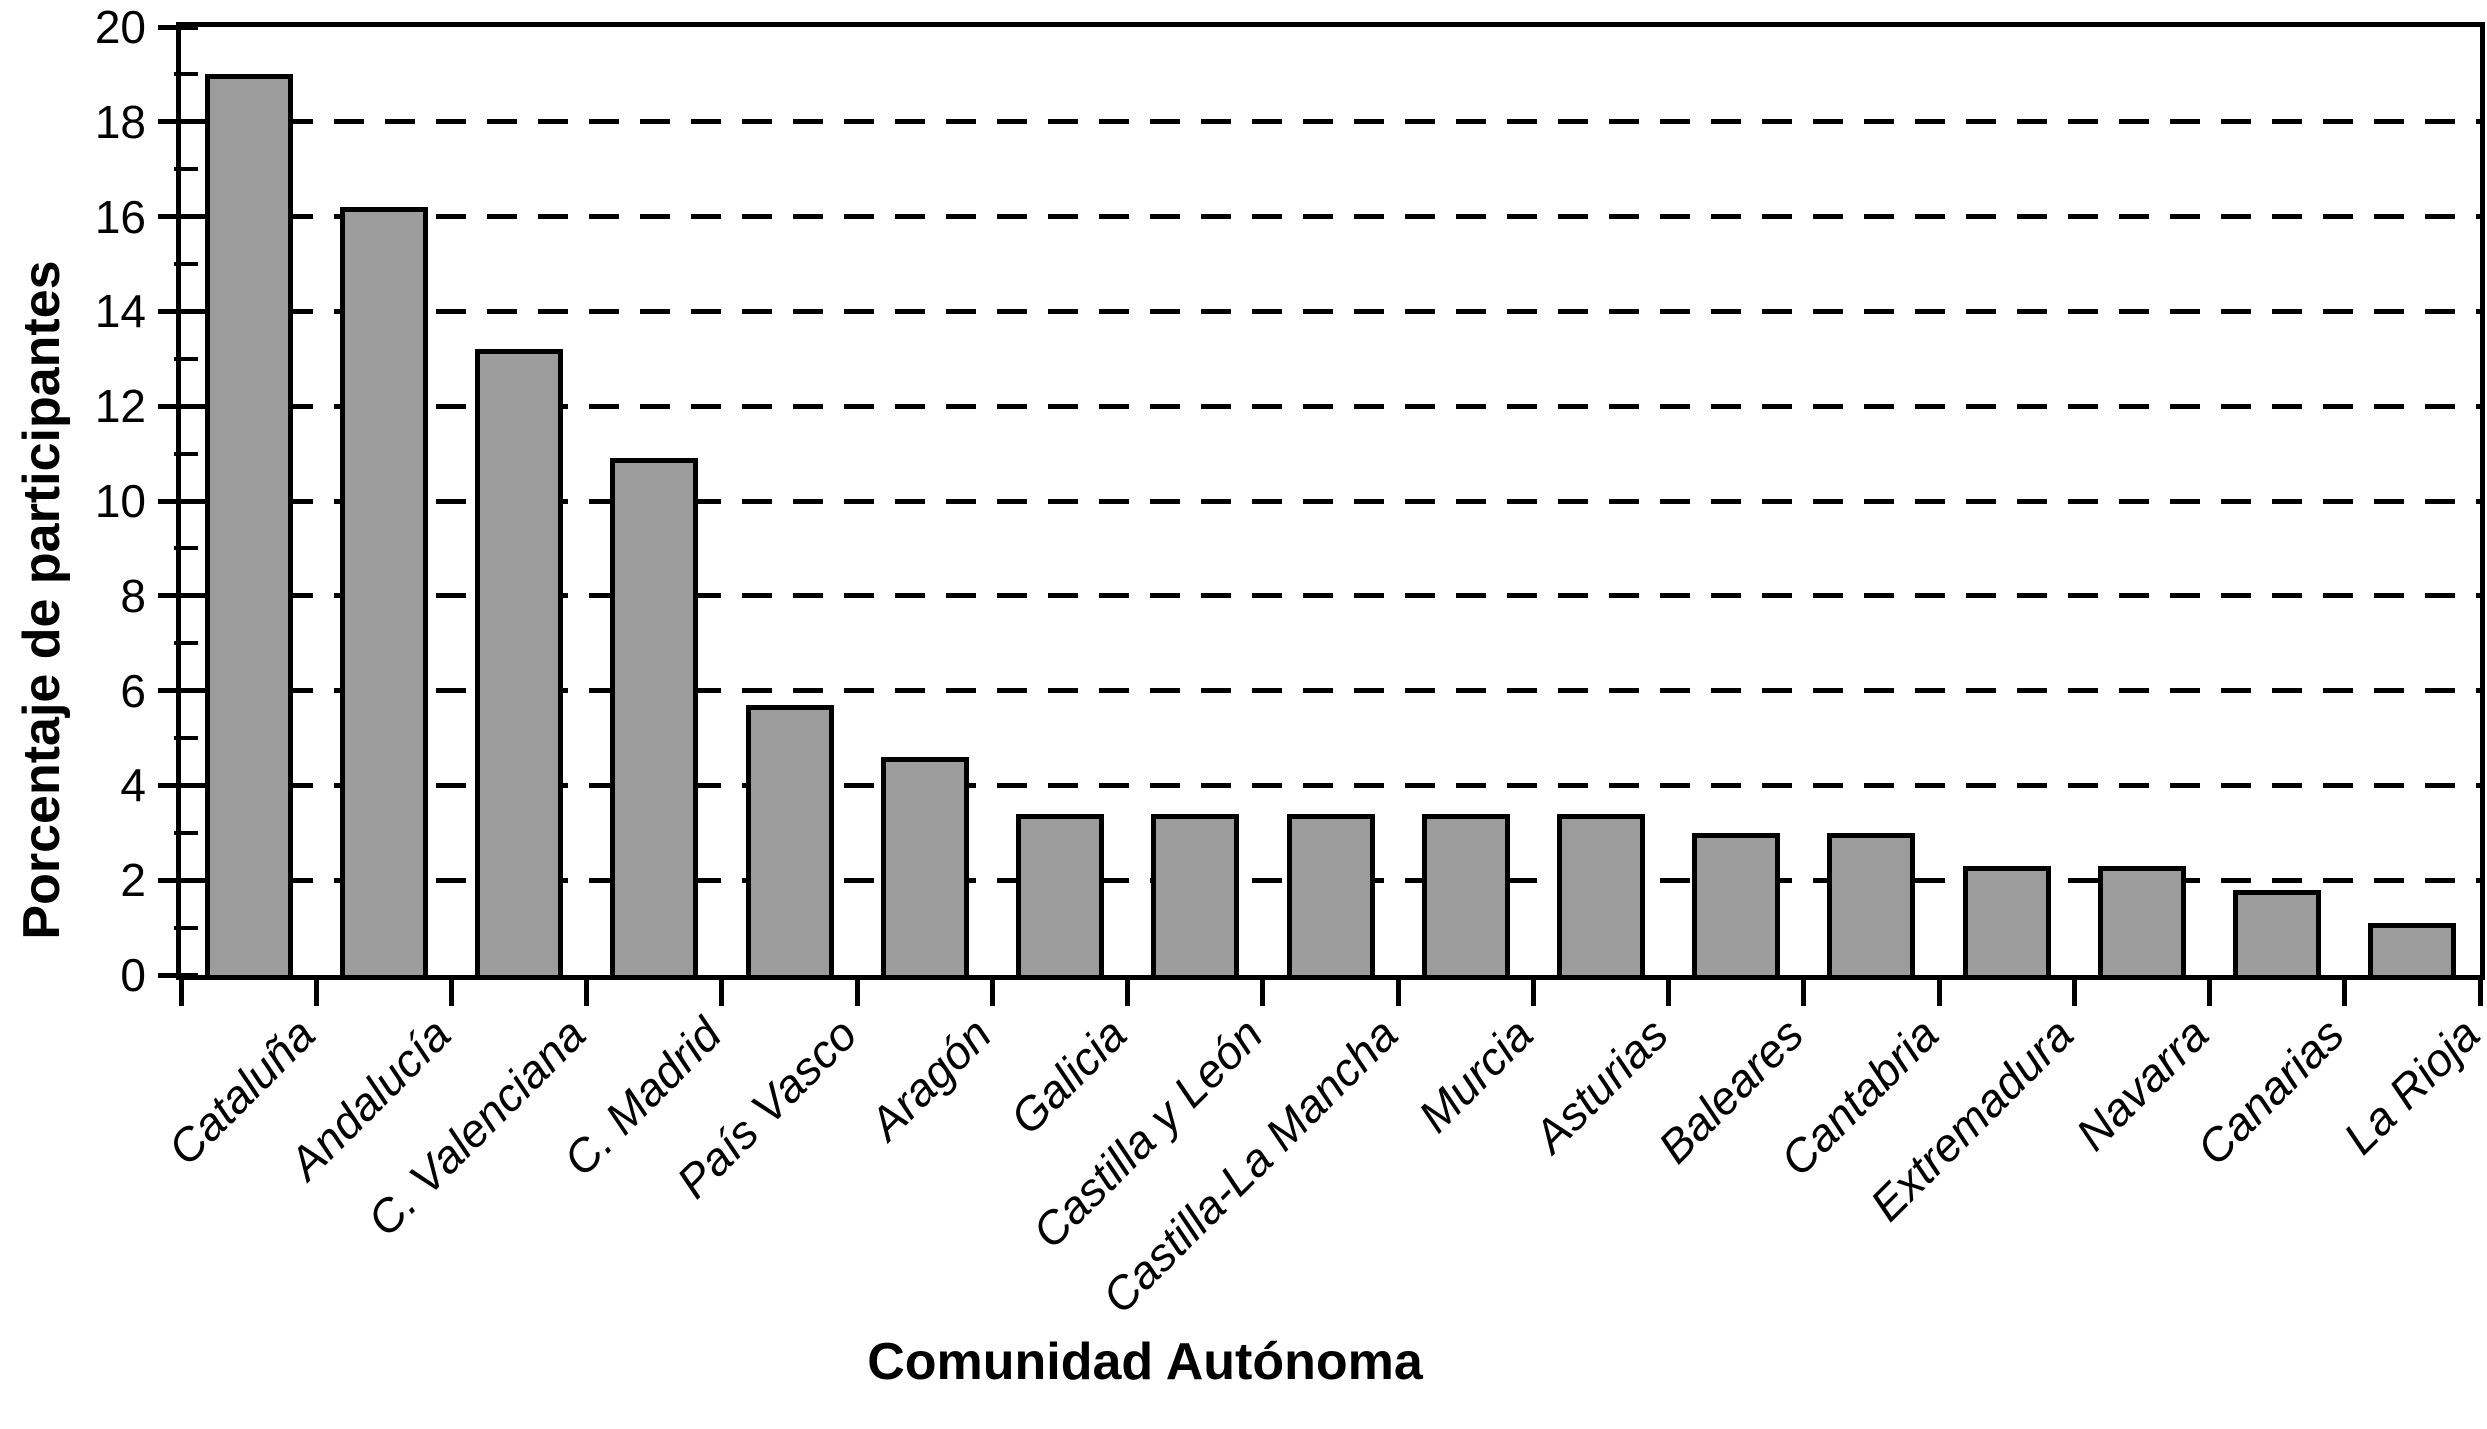  Describe the element at coordinates (120, 121) in the screenshot. I see `y-tick-label-18: 18` at that location.